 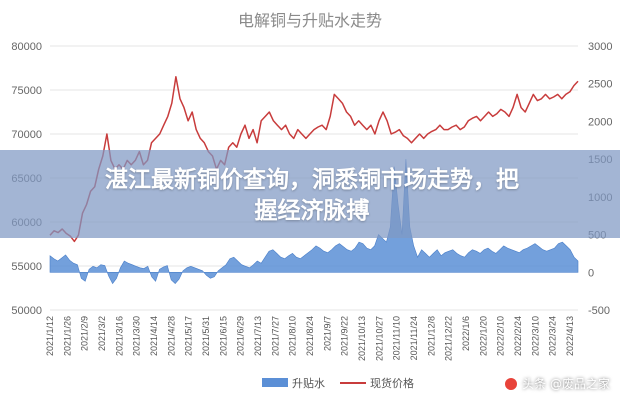 I want to click on y-left-tick-label: 70000, so click(x=26, y=135).